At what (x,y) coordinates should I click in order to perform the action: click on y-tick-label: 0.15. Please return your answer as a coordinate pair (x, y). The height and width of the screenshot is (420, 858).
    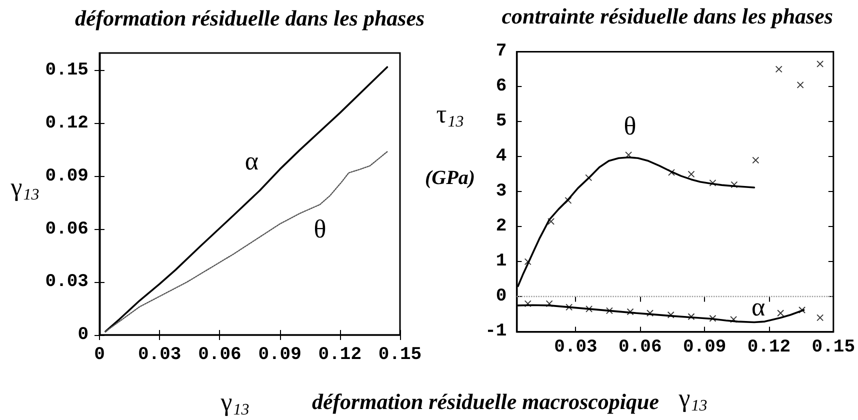
    Looking at the image, I should click on (66, 70).